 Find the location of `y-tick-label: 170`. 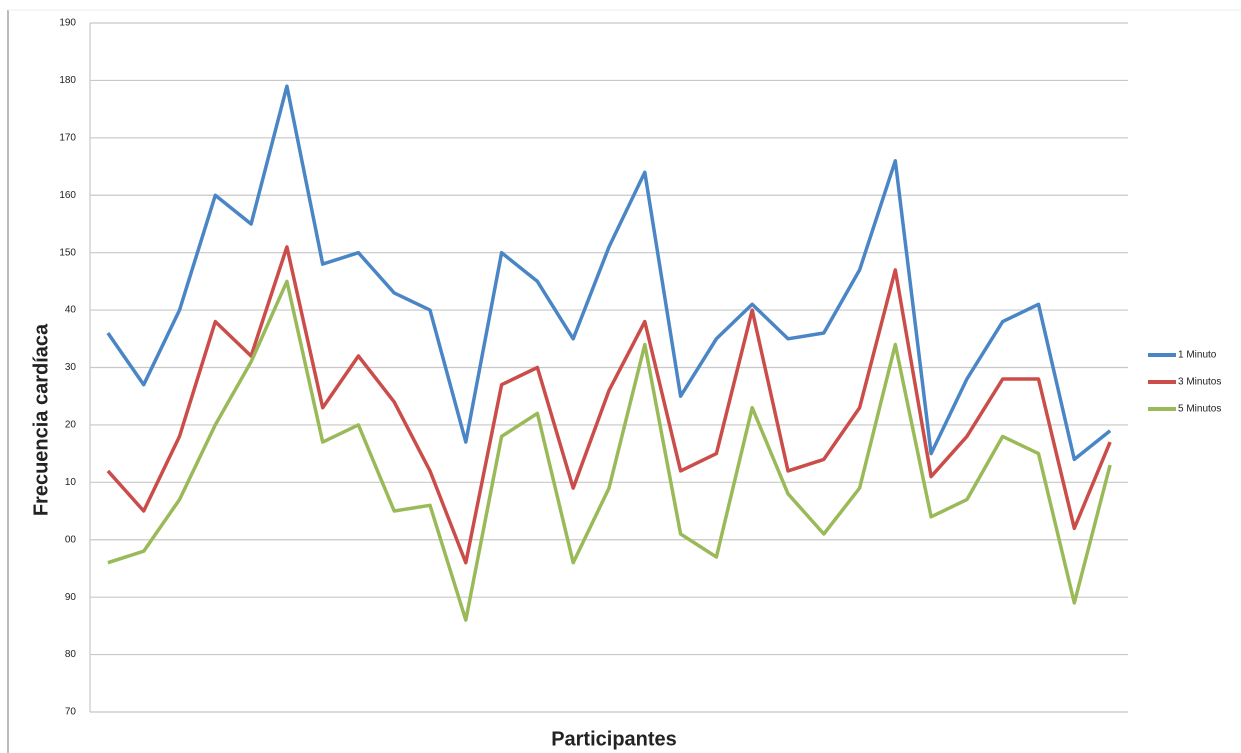

y-tick-label: 170 is located at coordinates (67, 137).